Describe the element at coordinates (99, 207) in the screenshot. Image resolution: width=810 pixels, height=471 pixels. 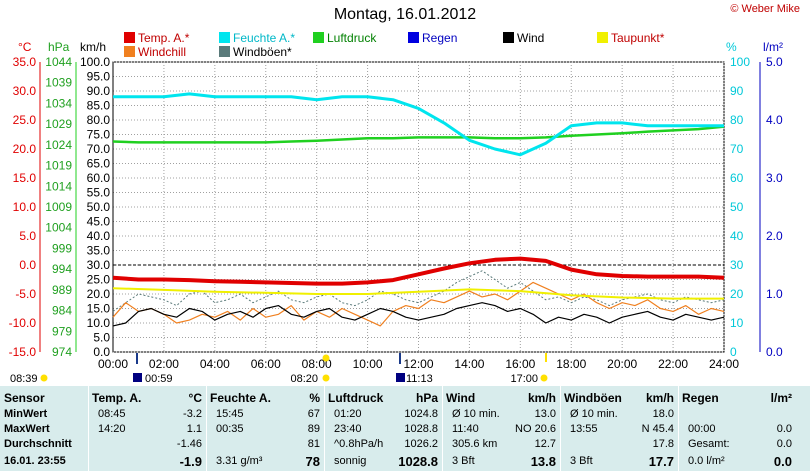
I see `wind-tick-label: 50.0` at that location.